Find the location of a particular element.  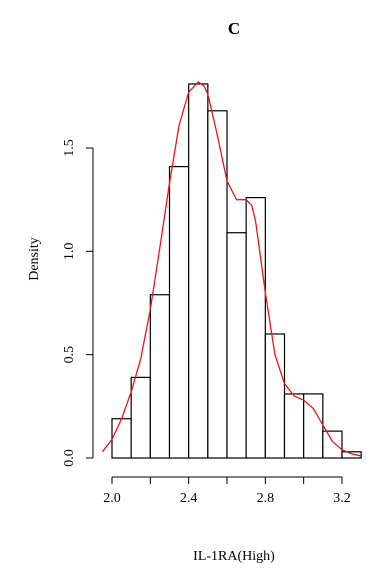

y-tick-label-0: 0.0 is located at coordinates (69, 458).